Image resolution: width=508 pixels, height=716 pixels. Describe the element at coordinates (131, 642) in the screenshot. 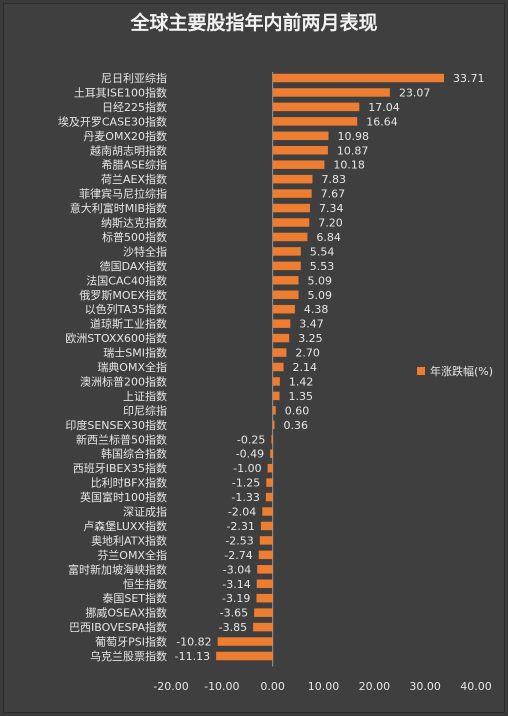

I see `category-label: 葡萄牙PSI指数` at that location.